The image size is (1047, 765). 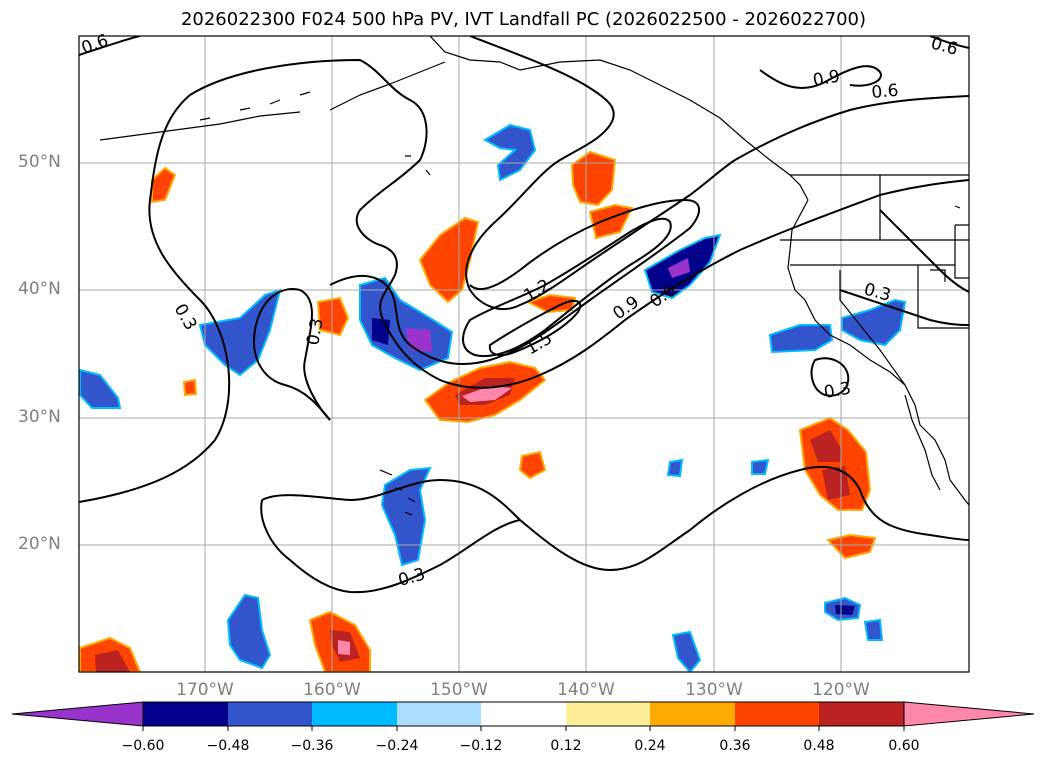 I want to click on colorbar-extend-right, so click(x=969, y=714).